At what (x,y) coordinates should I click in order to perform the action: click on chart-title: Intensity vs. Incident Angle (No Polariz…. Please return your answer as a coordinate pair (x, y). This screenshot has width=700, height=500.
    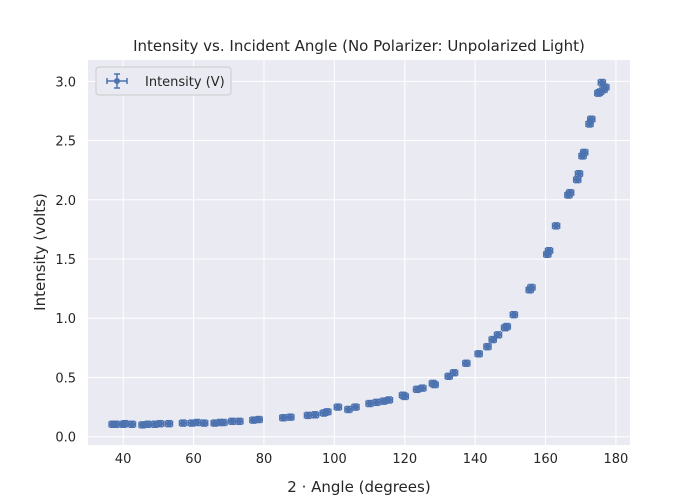
    Looking at the image, I should click on (359, 46).